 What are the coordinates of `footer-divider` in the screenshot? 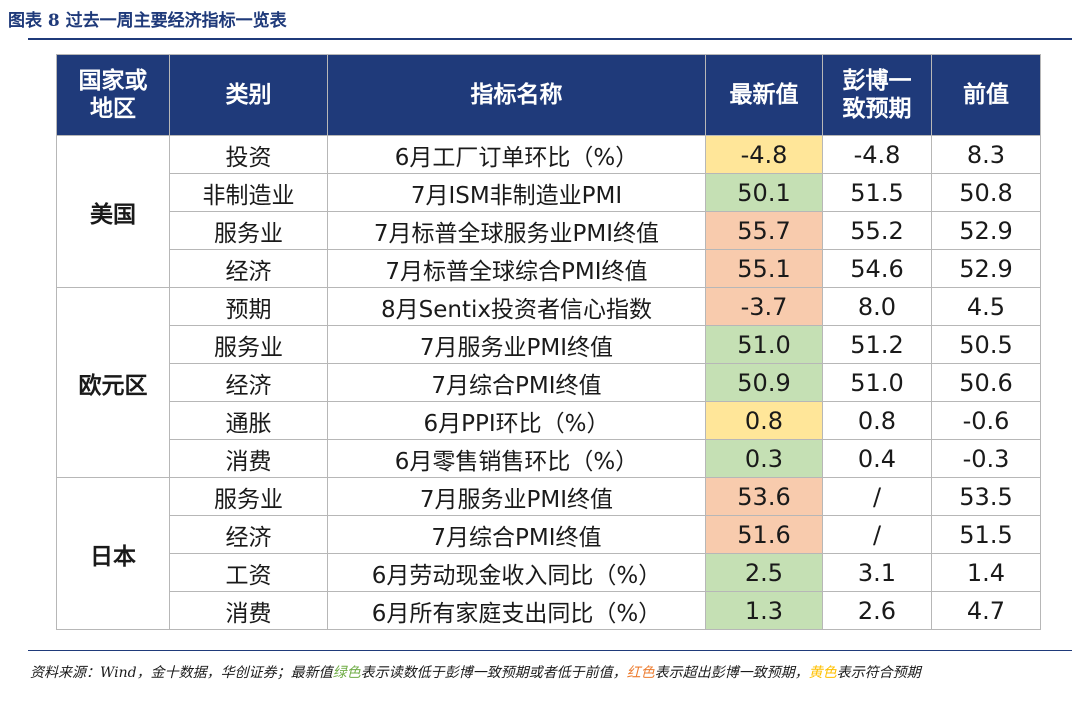 It's located at (550, 650).